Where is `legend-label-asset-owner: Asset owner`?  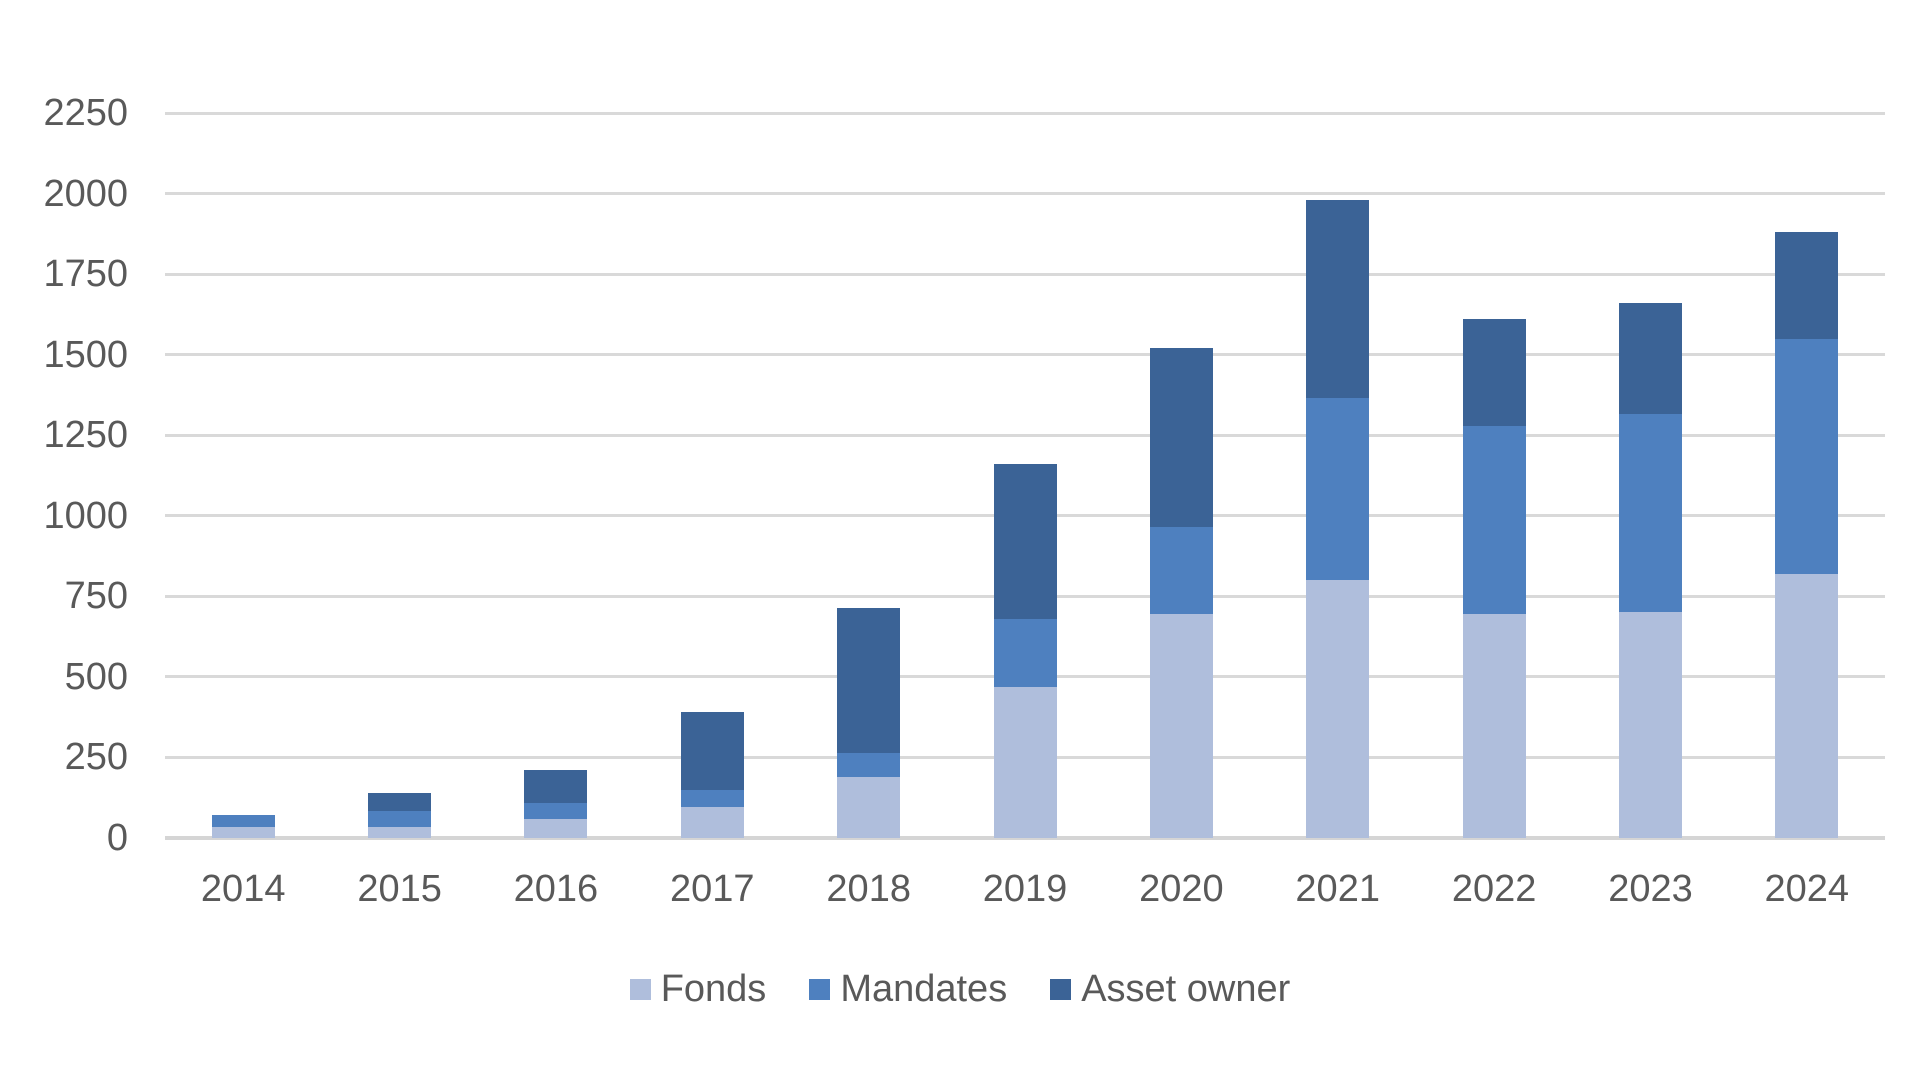 legend-label-asset-owner: Asset owner is located at coordinates (1186, 989).